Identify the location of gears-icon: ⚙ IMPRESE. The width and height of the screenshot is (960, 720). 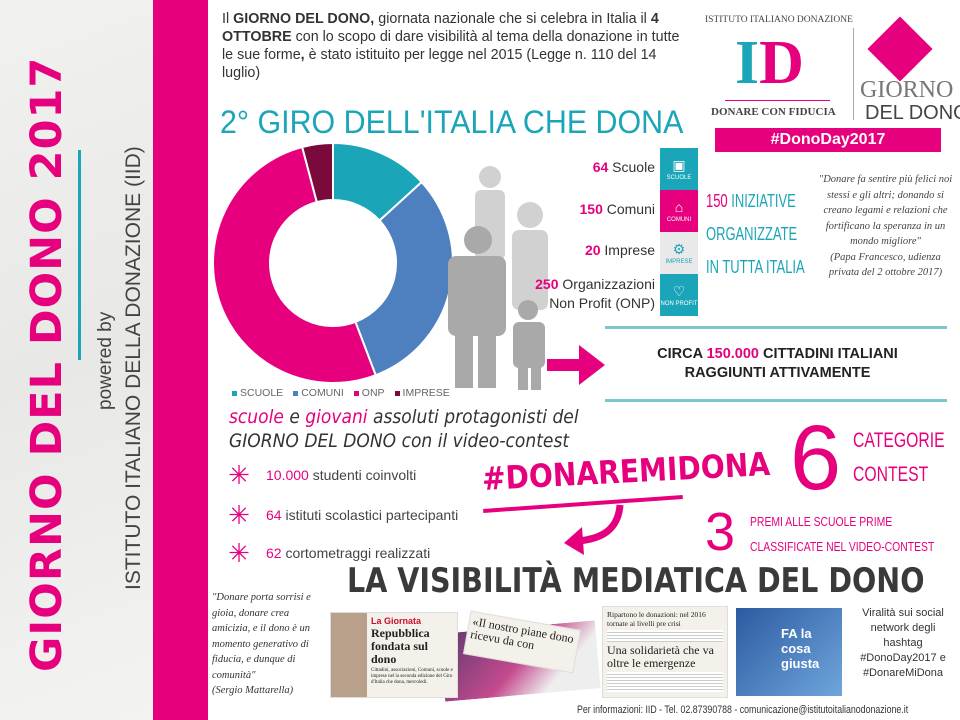
(679, 253).